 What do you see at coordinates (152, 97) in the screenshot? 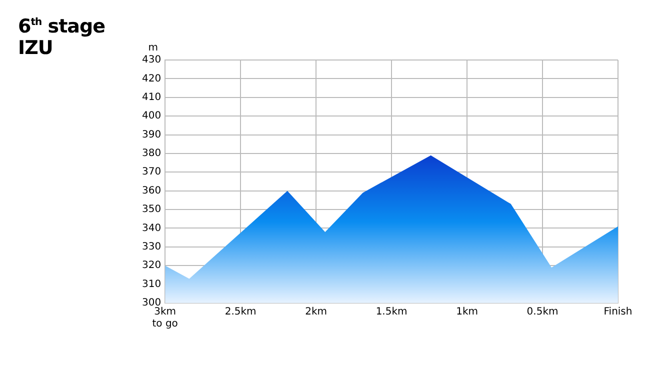
I see `y-tick-label: 410` at bounding box center [152, 97].